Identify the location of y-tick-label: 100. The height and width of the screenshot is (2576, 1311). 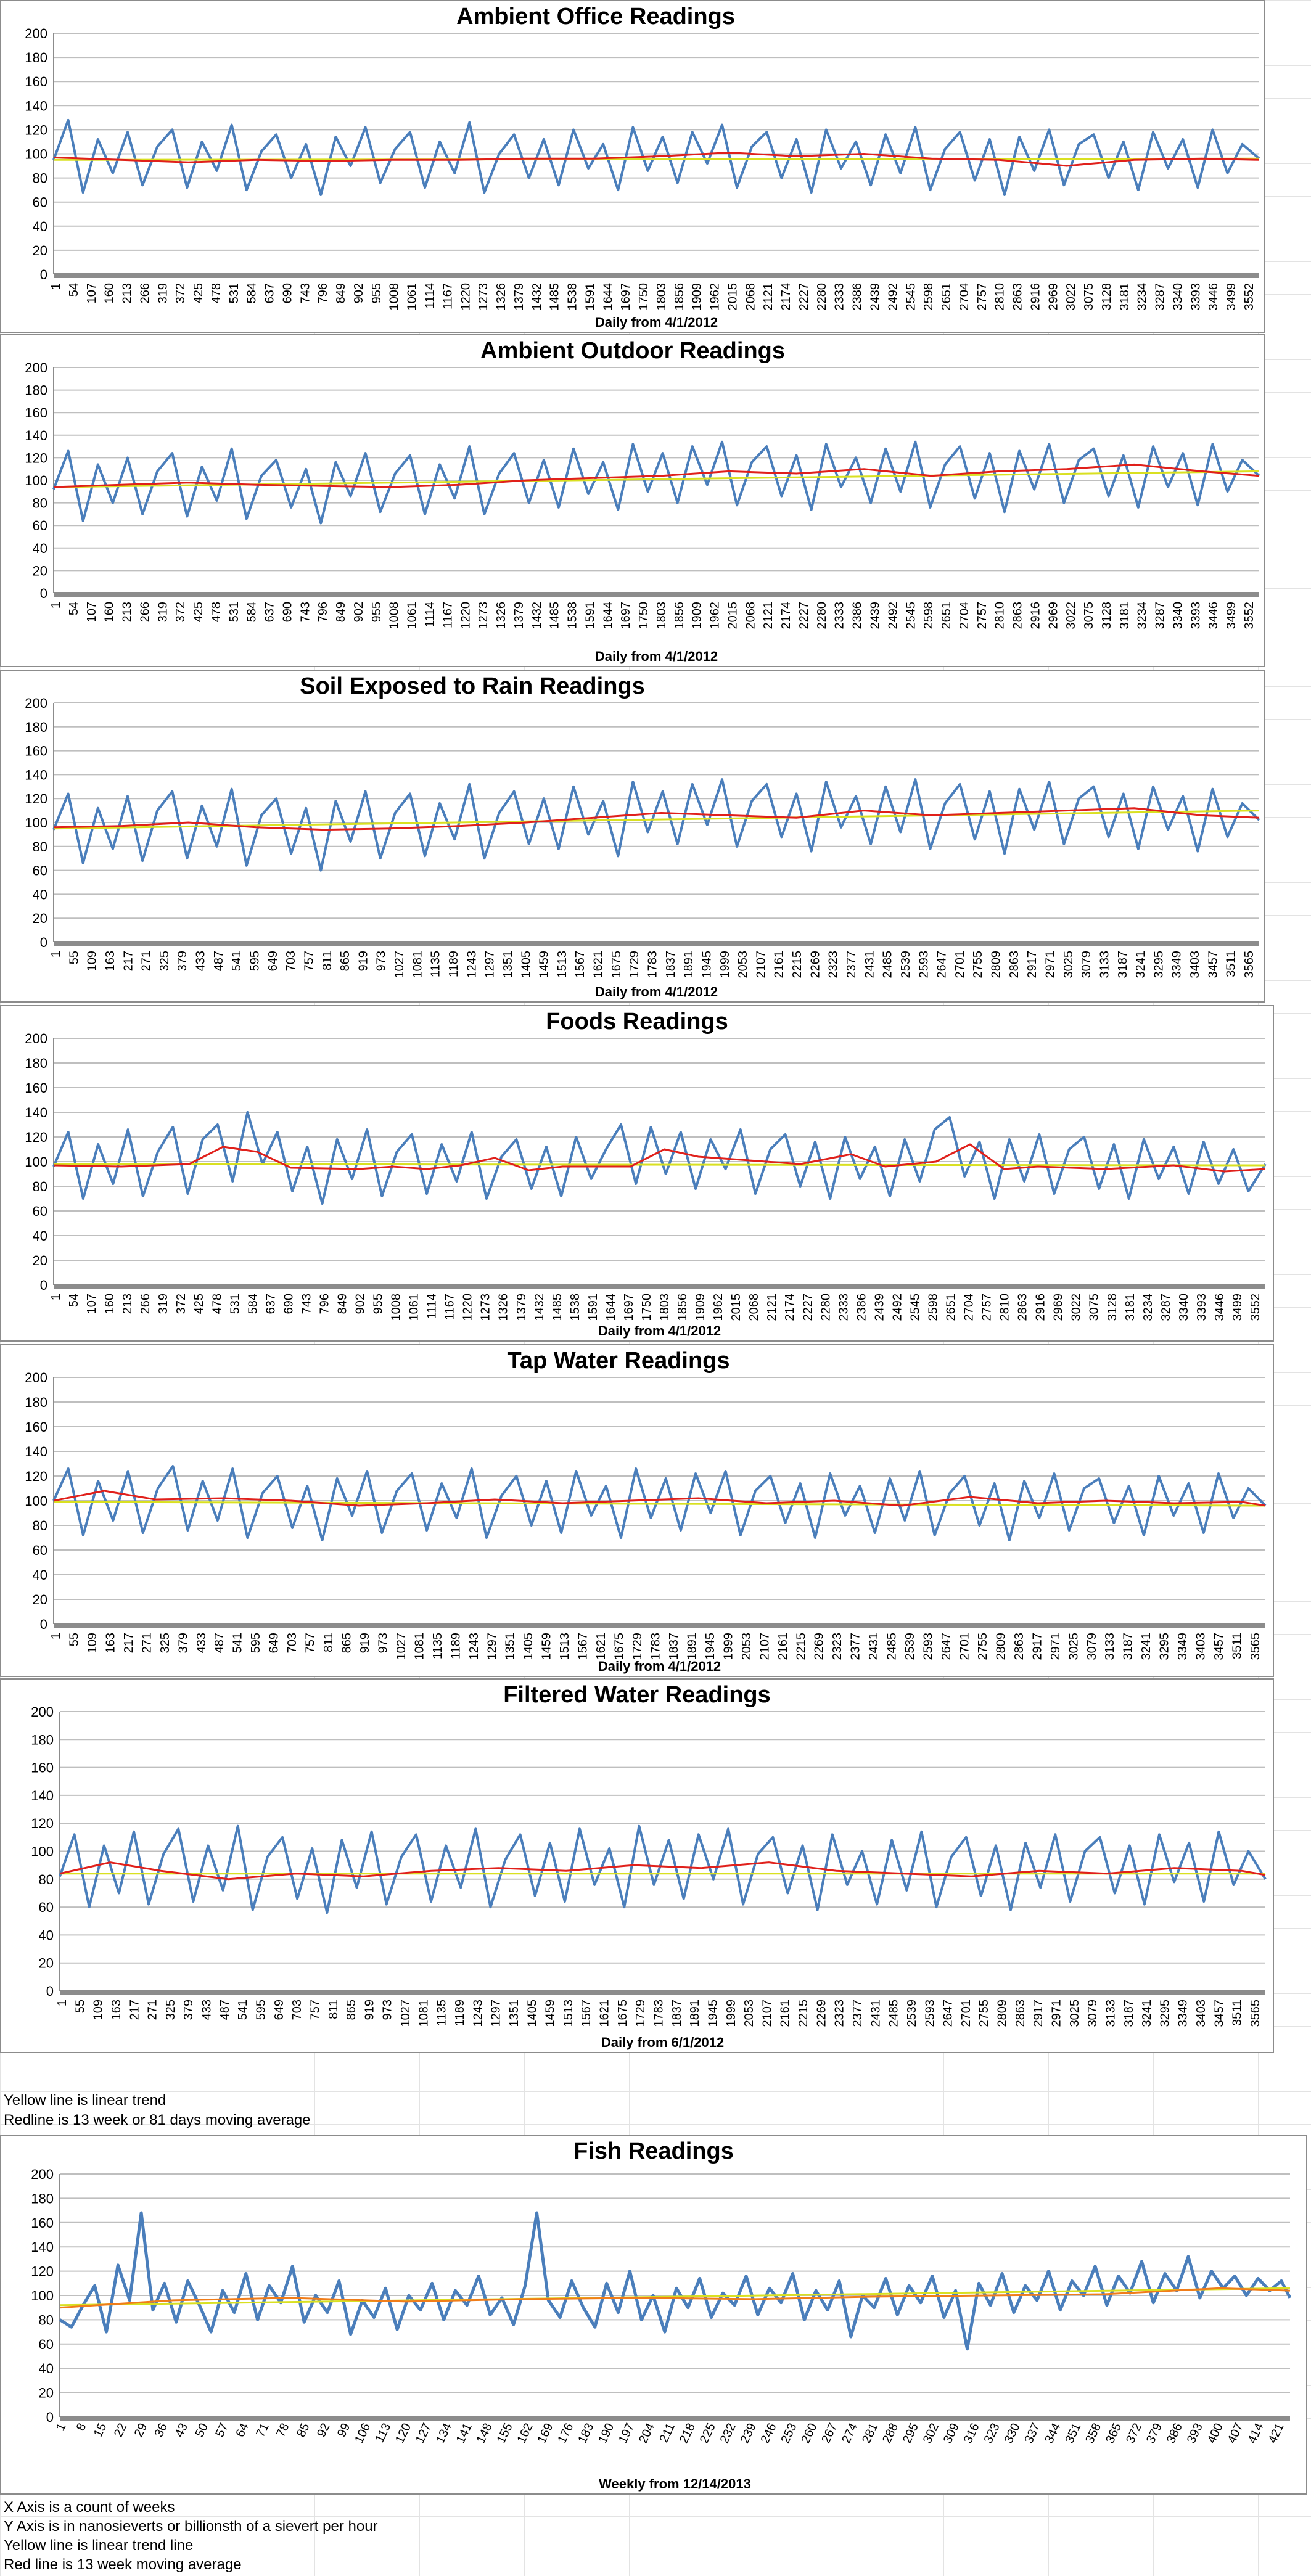
(36, 154).